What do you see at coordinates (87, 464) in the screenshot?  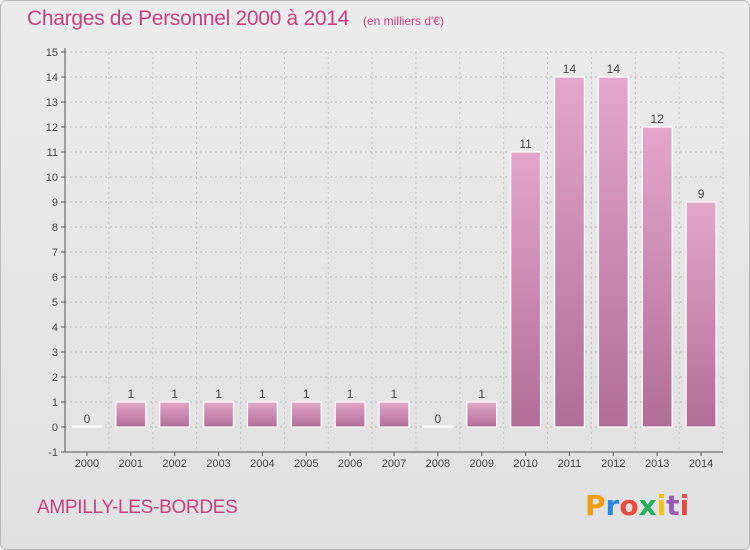 I see `x-tick-label: 2000` at bounding box center [87, 464].